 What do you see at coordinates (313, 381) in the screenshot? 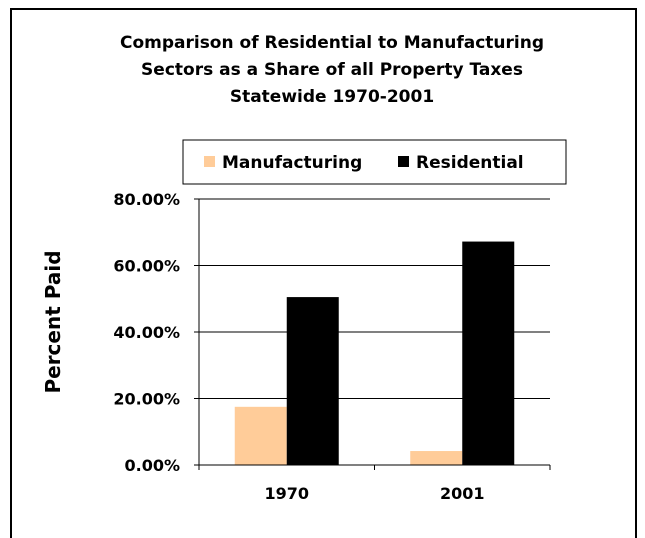
I see `bar-residential-1970` at bounding box center [313, 381].